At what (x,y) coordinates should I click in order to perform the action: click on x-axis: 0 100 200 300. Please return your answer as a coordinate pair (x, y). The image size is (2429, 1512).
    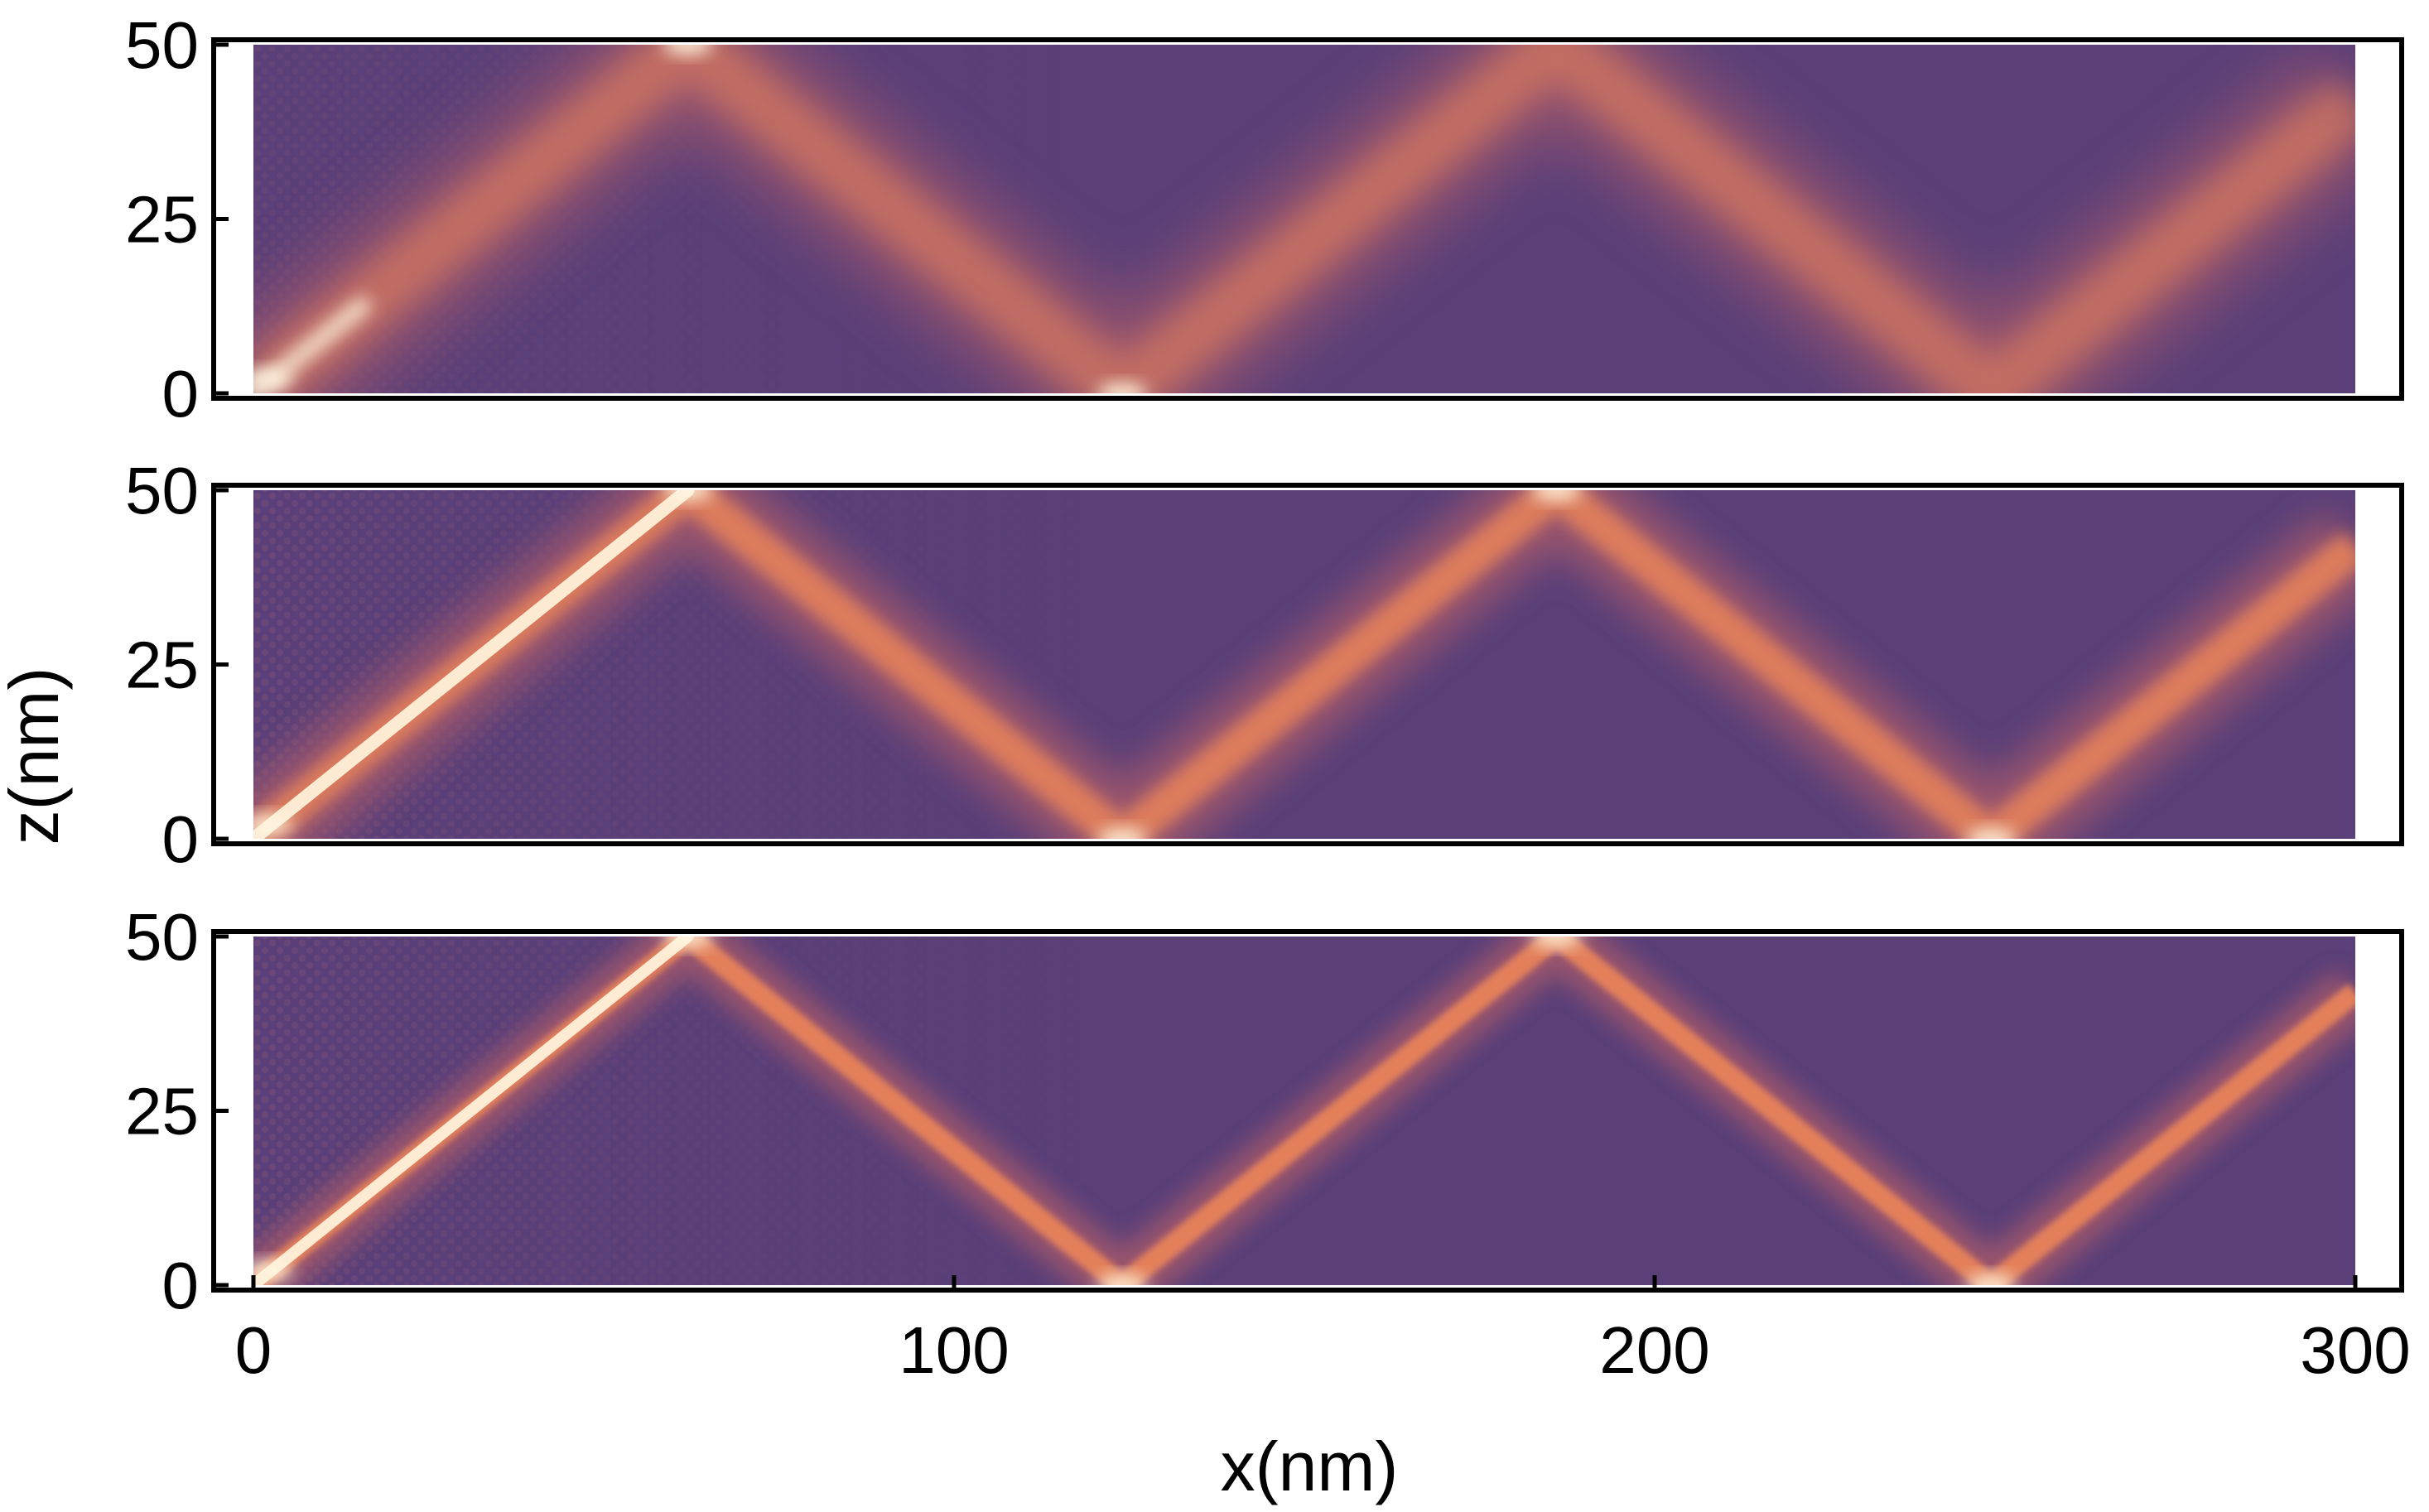
    Looking at the image, I should click on (1323, 1331).